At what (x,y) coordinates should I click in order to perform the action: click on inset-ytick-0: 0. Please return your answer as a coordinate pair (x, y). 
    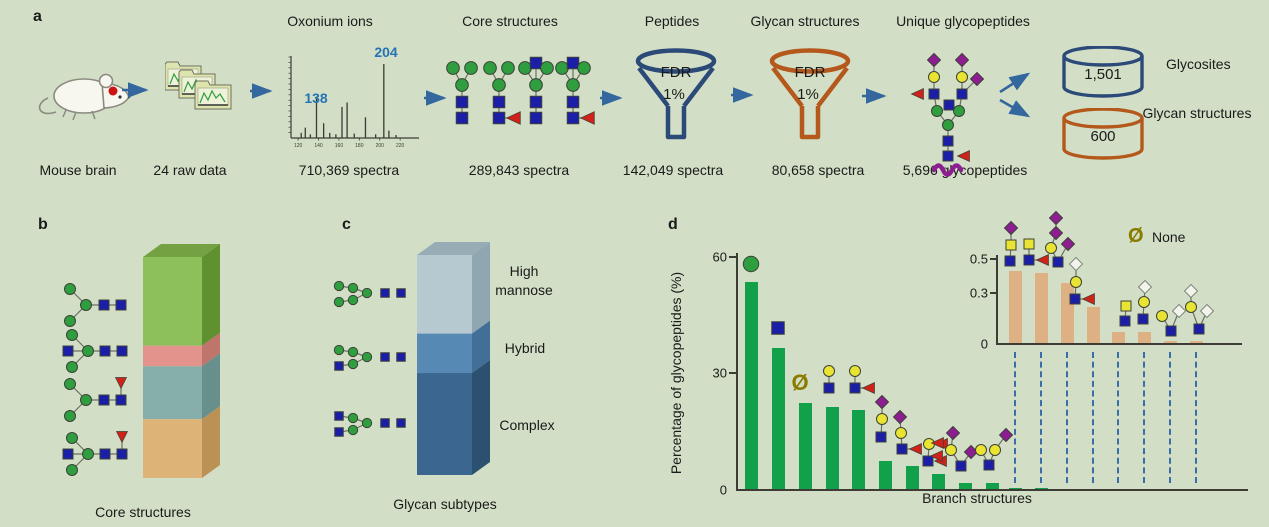
    Looking at the image, I should click on (984, 344).